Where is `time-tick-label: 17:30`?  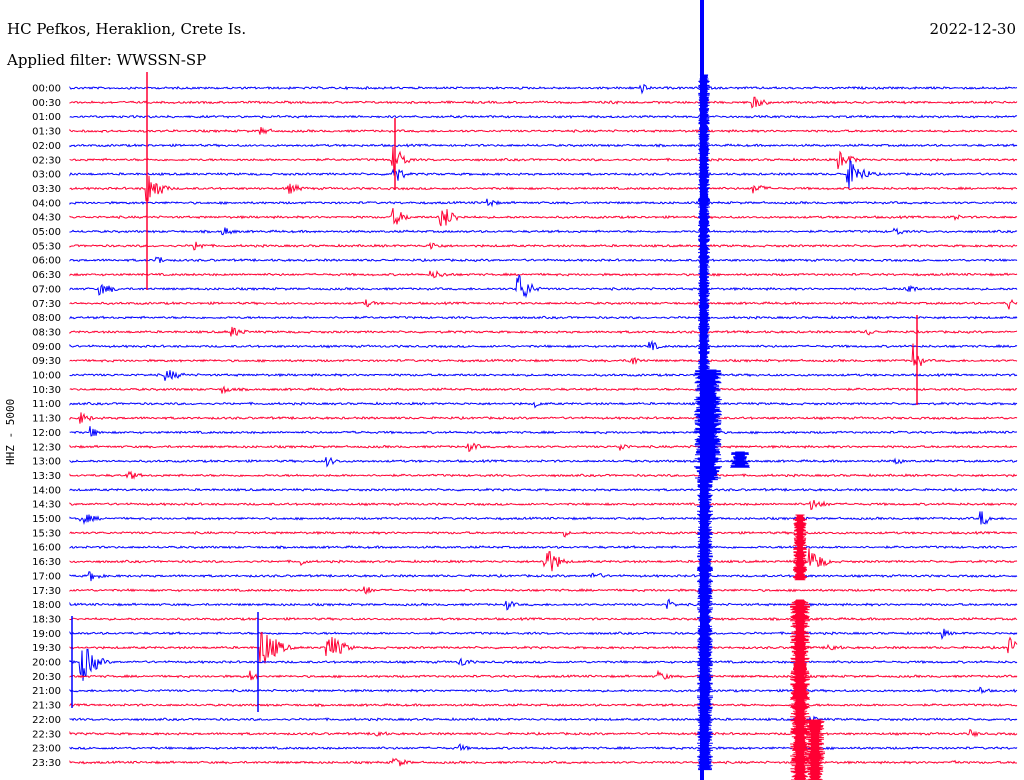
time-tick-label: 17:30 is located at coordinates (46, 591).